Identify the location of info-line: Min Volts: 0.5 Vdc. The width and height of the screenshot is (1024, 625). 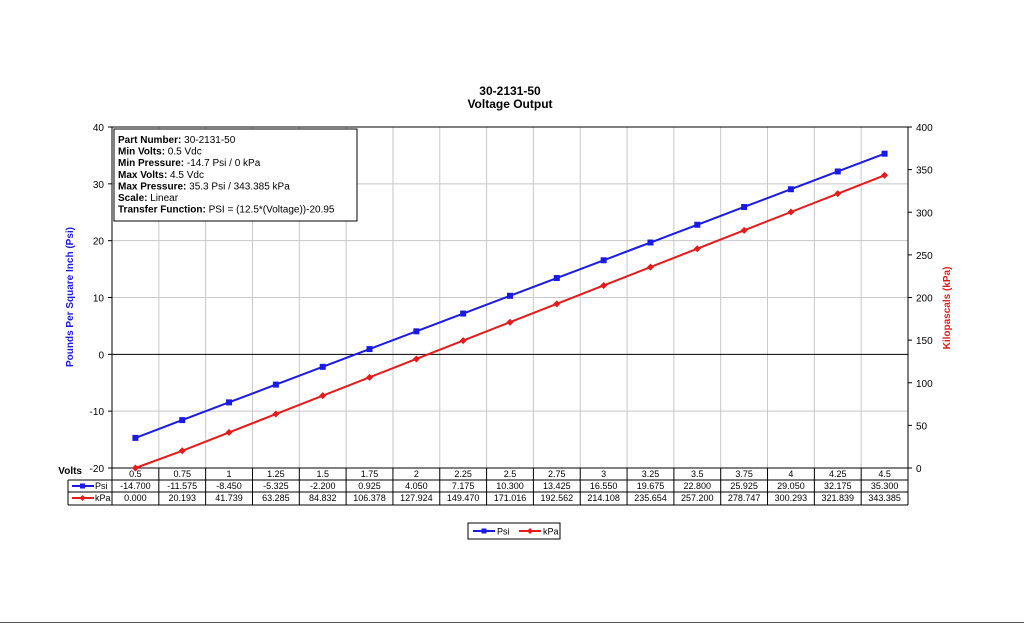
(160, 152).